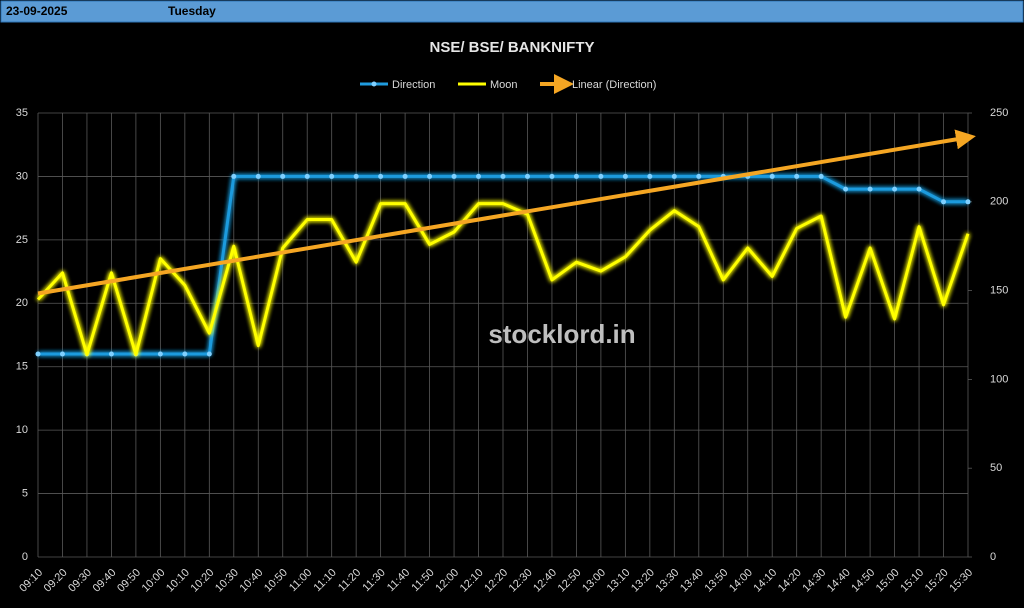  Describe the element at coordinates (25, 493) in the screenshot. I see `y-tick-label: 5` at that location.